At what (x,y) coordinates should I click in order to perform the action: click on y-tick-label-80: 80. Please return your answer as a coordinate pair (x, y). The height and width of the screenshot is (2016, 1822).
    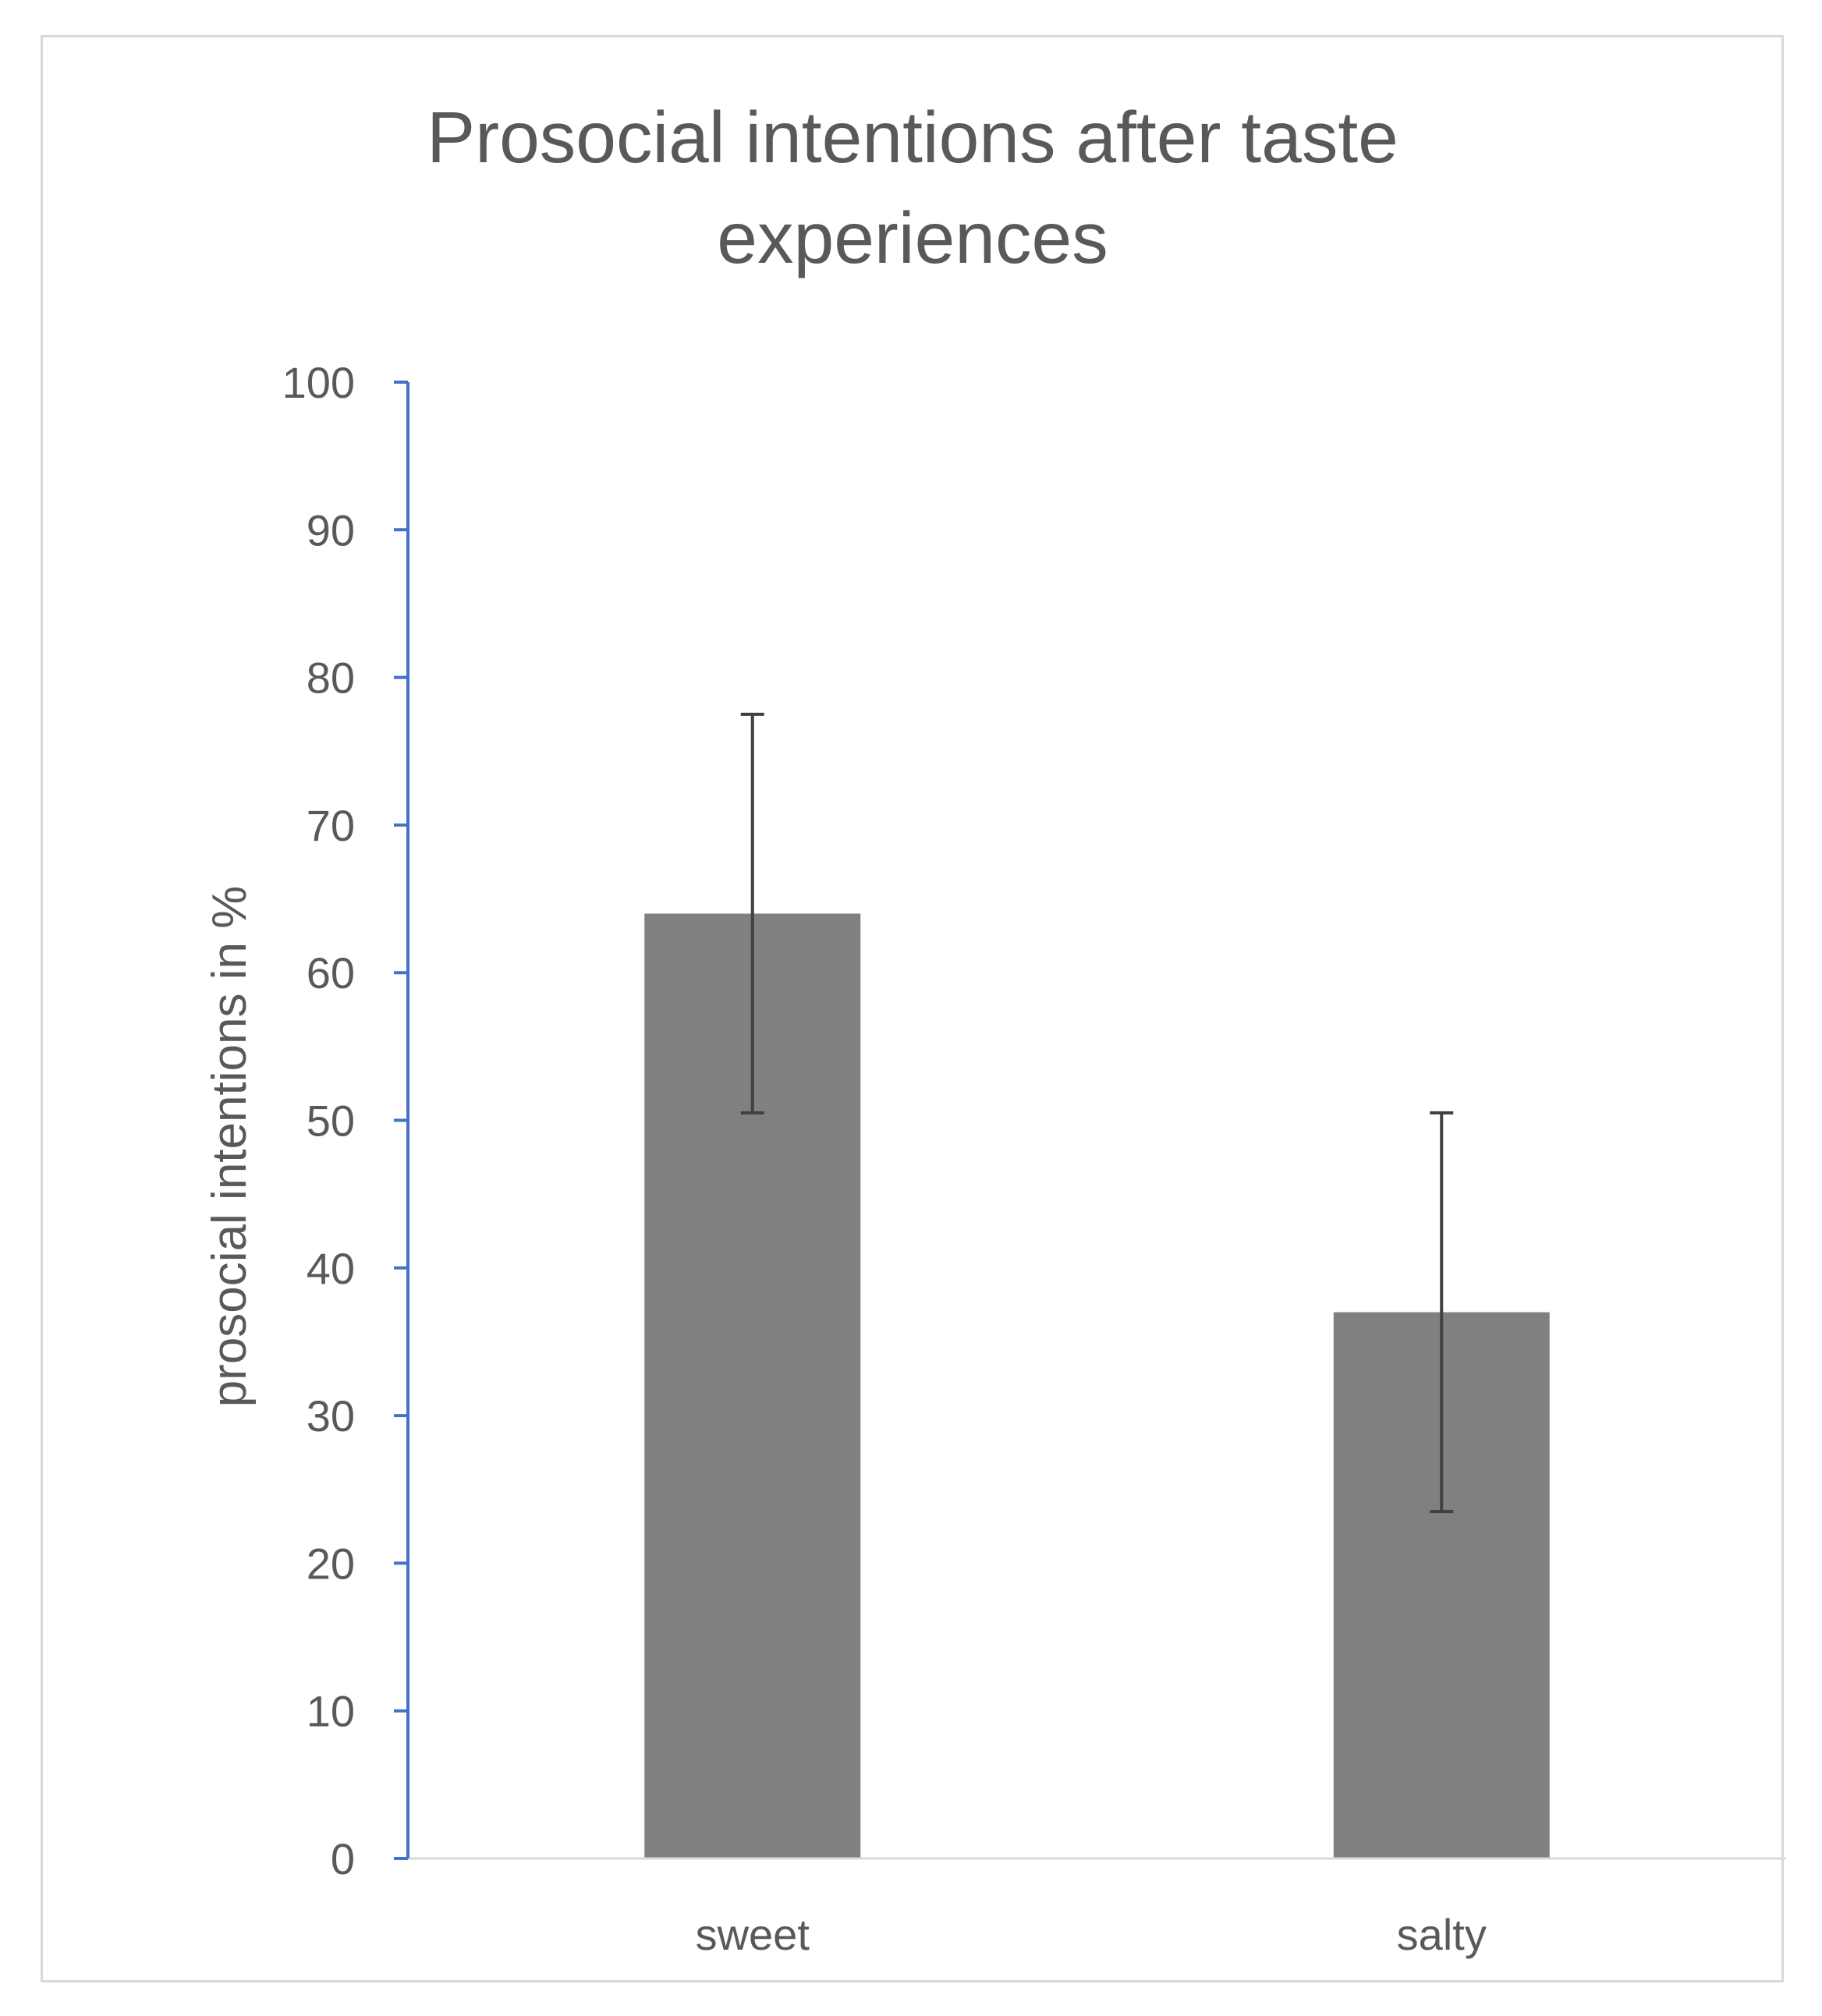
    Looking at the image, I should click on (331, 678).